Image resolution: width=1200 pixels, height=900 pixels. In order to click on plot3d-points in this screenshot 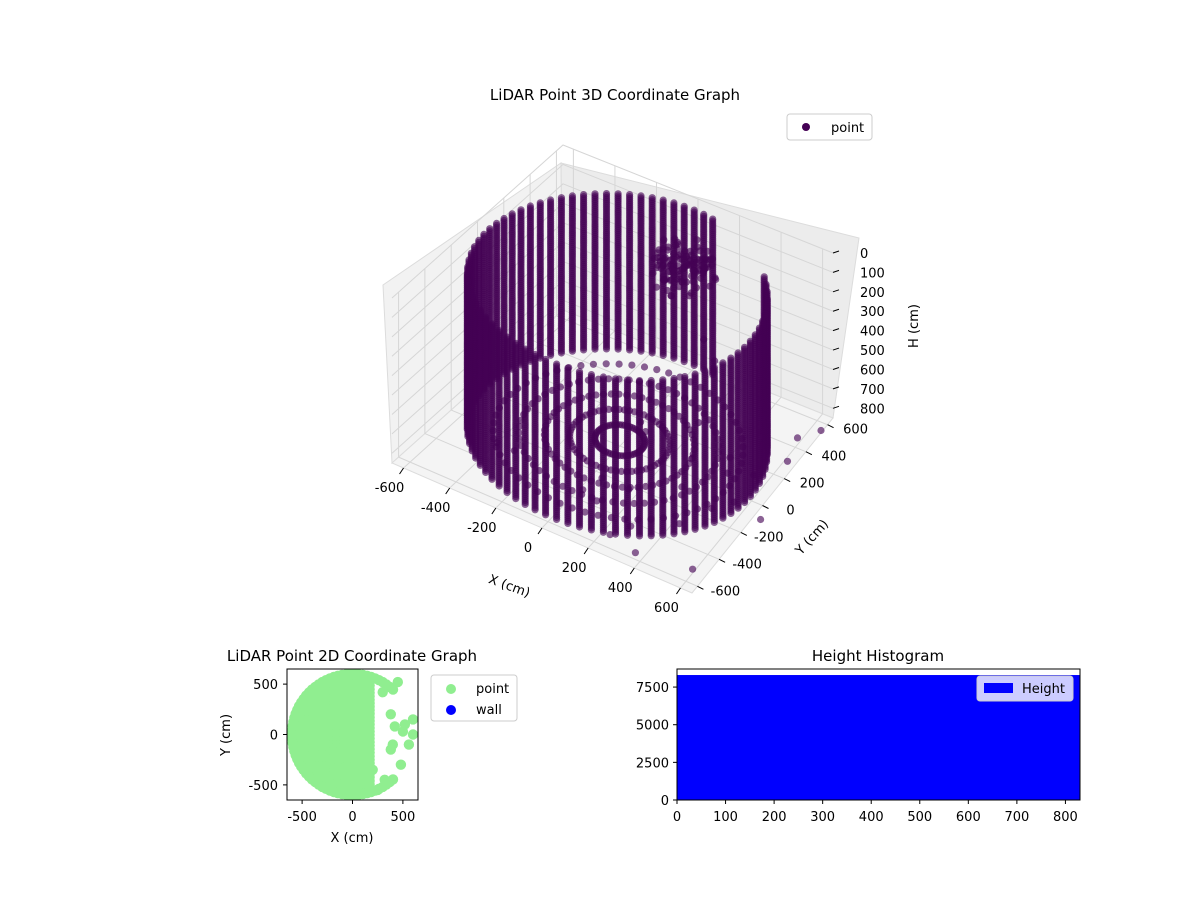, I will do `click(644, 381)`.